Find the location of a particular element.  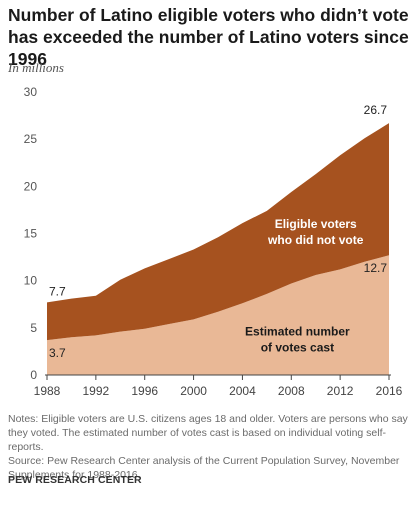

series-label-line: of votes cast is located at coordinates (297, 347).